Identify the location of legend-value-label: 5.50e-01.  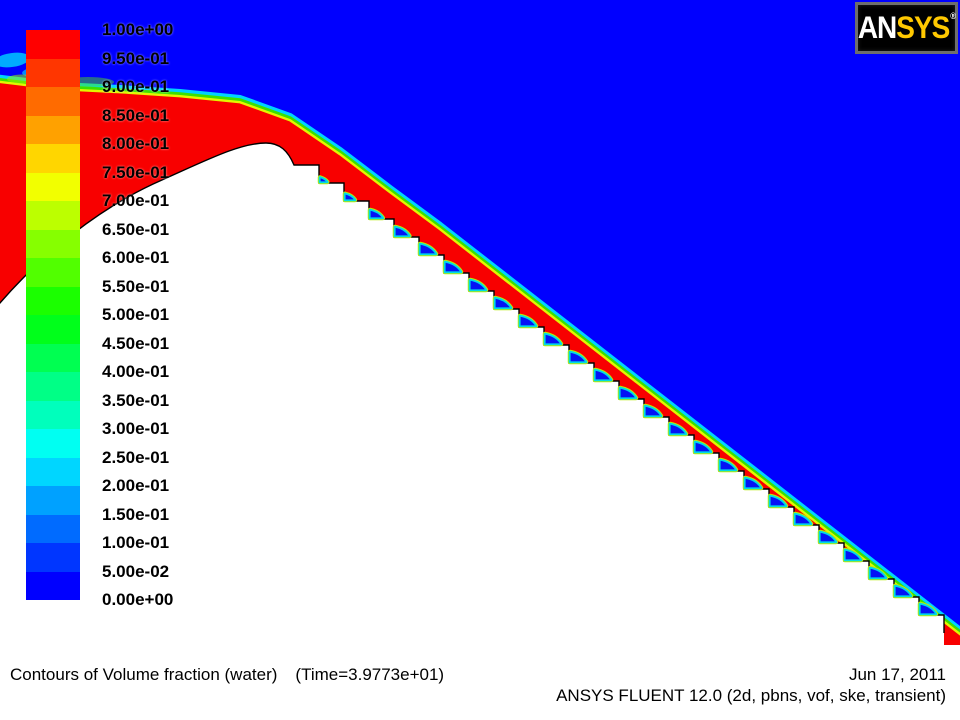
(136, 286).